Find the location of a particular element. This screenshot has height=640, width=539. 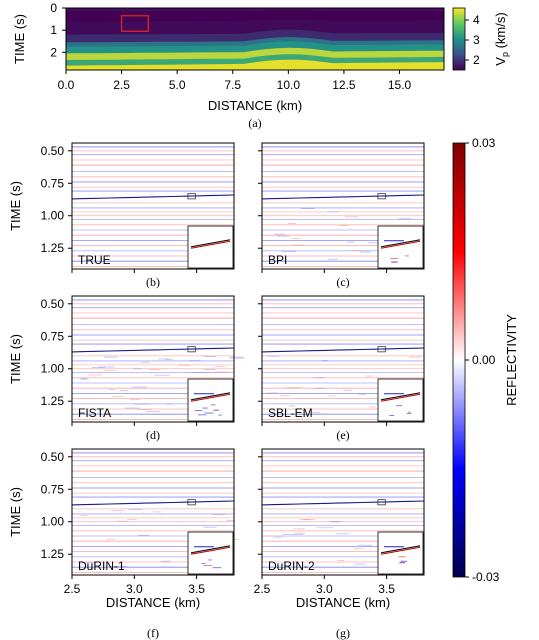

x-tick-label: 0.0 is located at coordinates (66, 85).